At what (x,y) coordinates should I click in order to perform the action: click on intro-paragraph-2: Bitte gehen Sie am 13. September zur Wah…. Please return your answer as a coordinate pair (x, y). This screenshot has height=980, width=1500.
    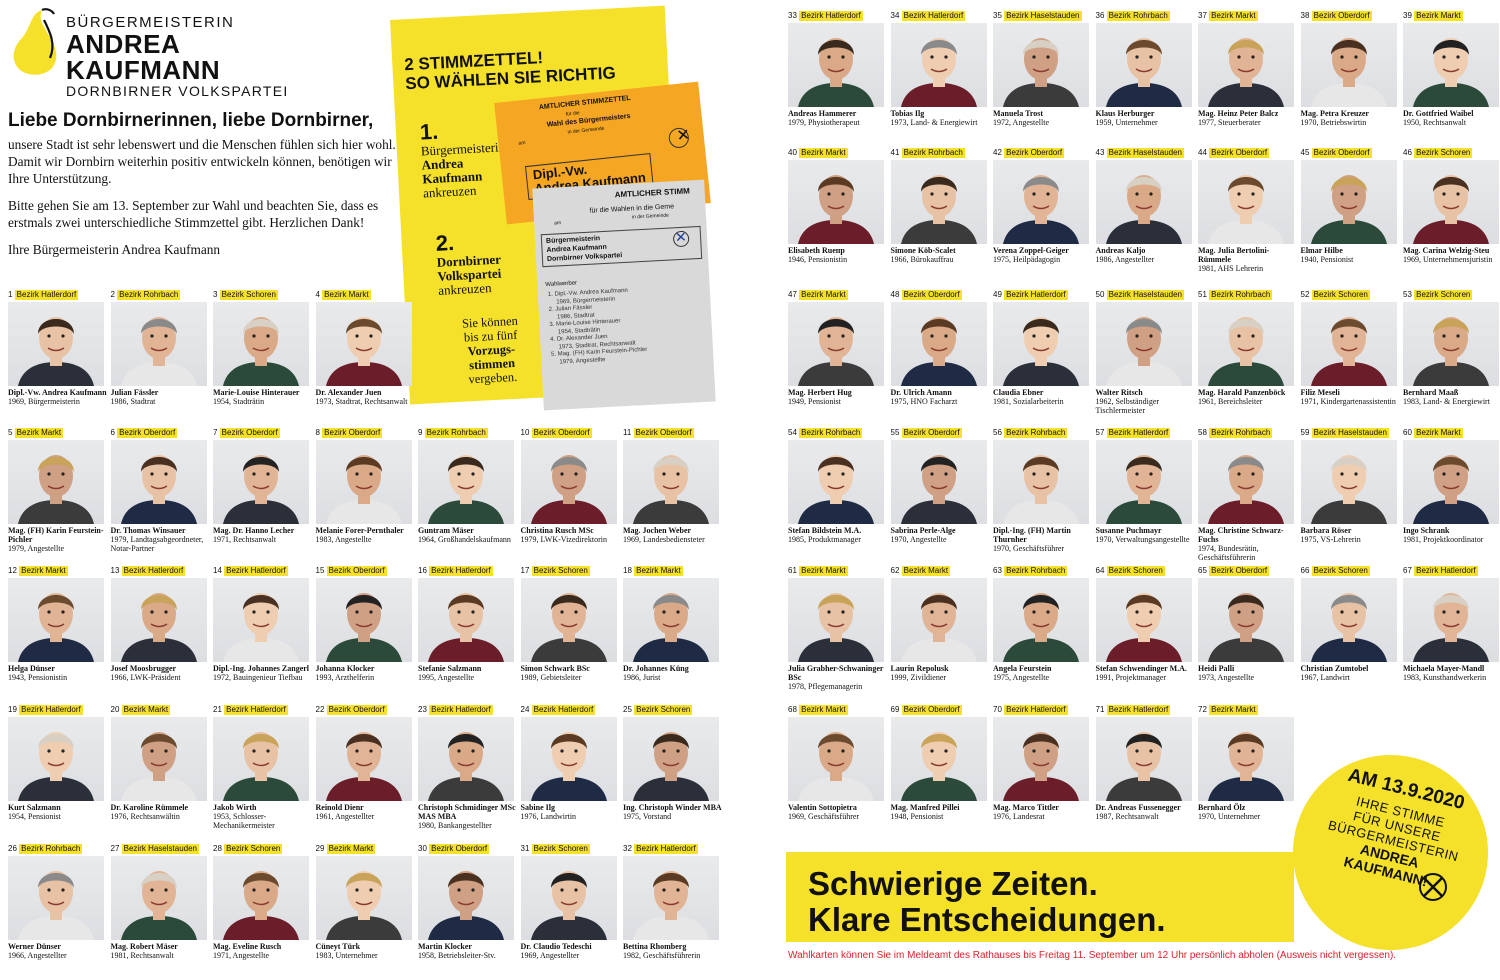
    Looking at the image, I should click on (193, 214).